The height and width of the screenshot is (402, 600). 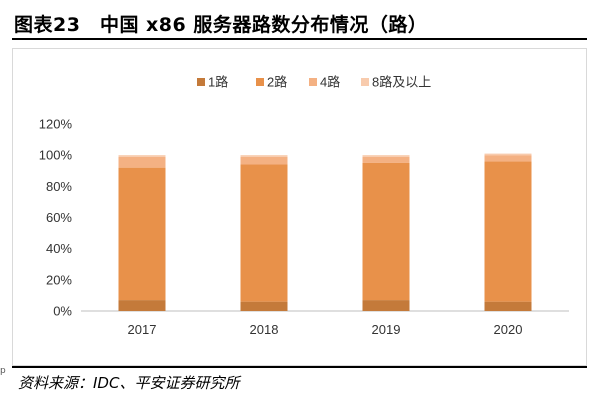 I want to click on legend-label: 8路及以上, so click(x=401, y=82).